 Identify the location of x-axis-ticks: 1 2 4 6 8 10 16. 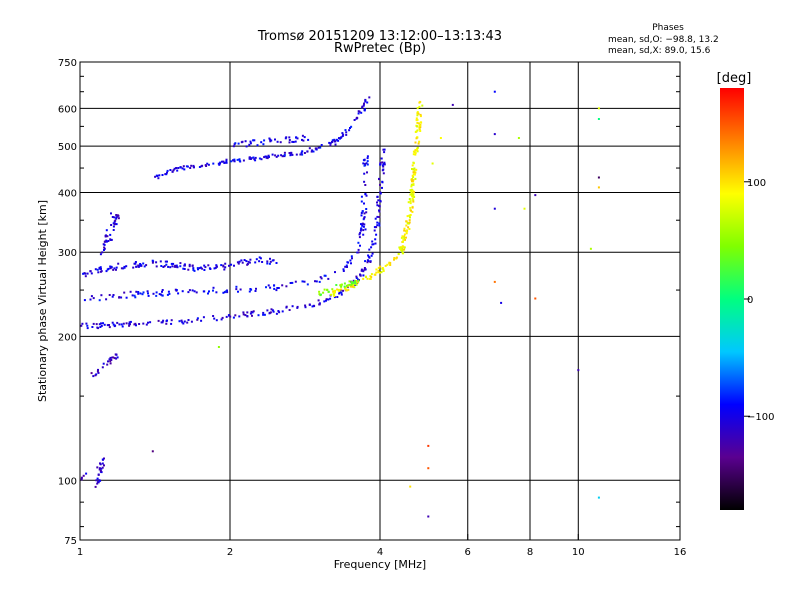
(382, 546).